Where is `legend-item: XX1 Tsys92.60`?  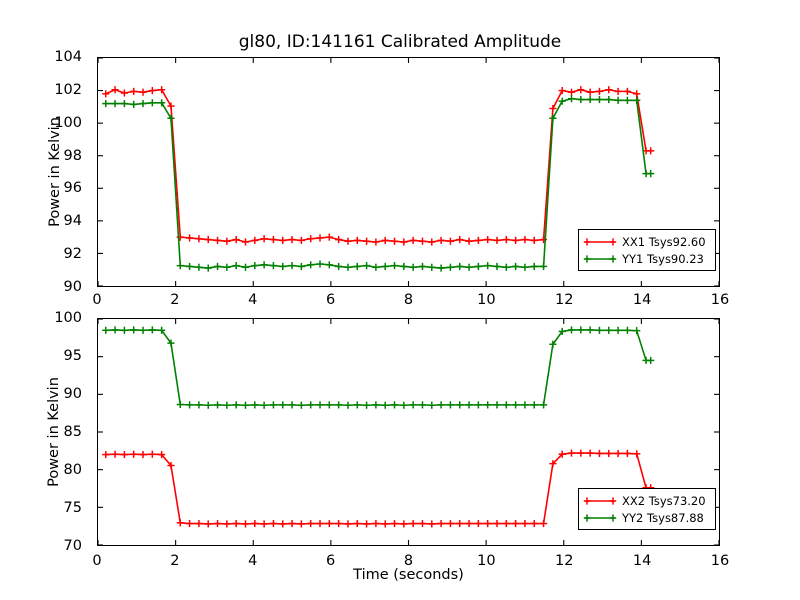 legend-item: XX1 Tsys92.60 is located at coordinates (646, 241).